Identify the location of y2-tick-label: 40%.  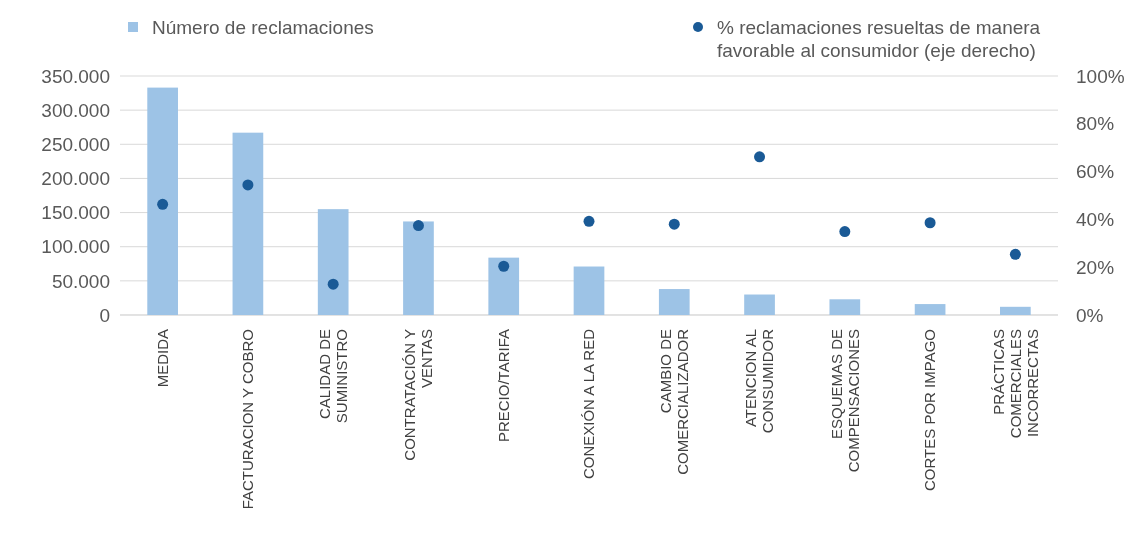
(1095, 220).